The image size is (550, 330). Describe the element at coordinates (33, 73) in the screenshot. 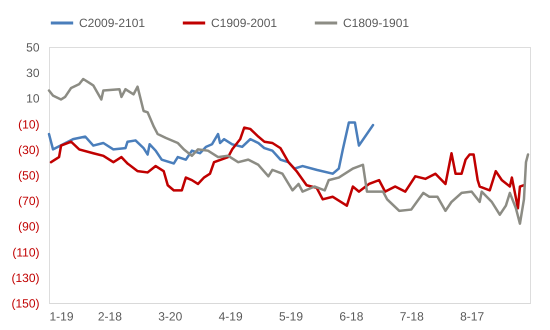

I see `y-tick-label: 30` at that location.